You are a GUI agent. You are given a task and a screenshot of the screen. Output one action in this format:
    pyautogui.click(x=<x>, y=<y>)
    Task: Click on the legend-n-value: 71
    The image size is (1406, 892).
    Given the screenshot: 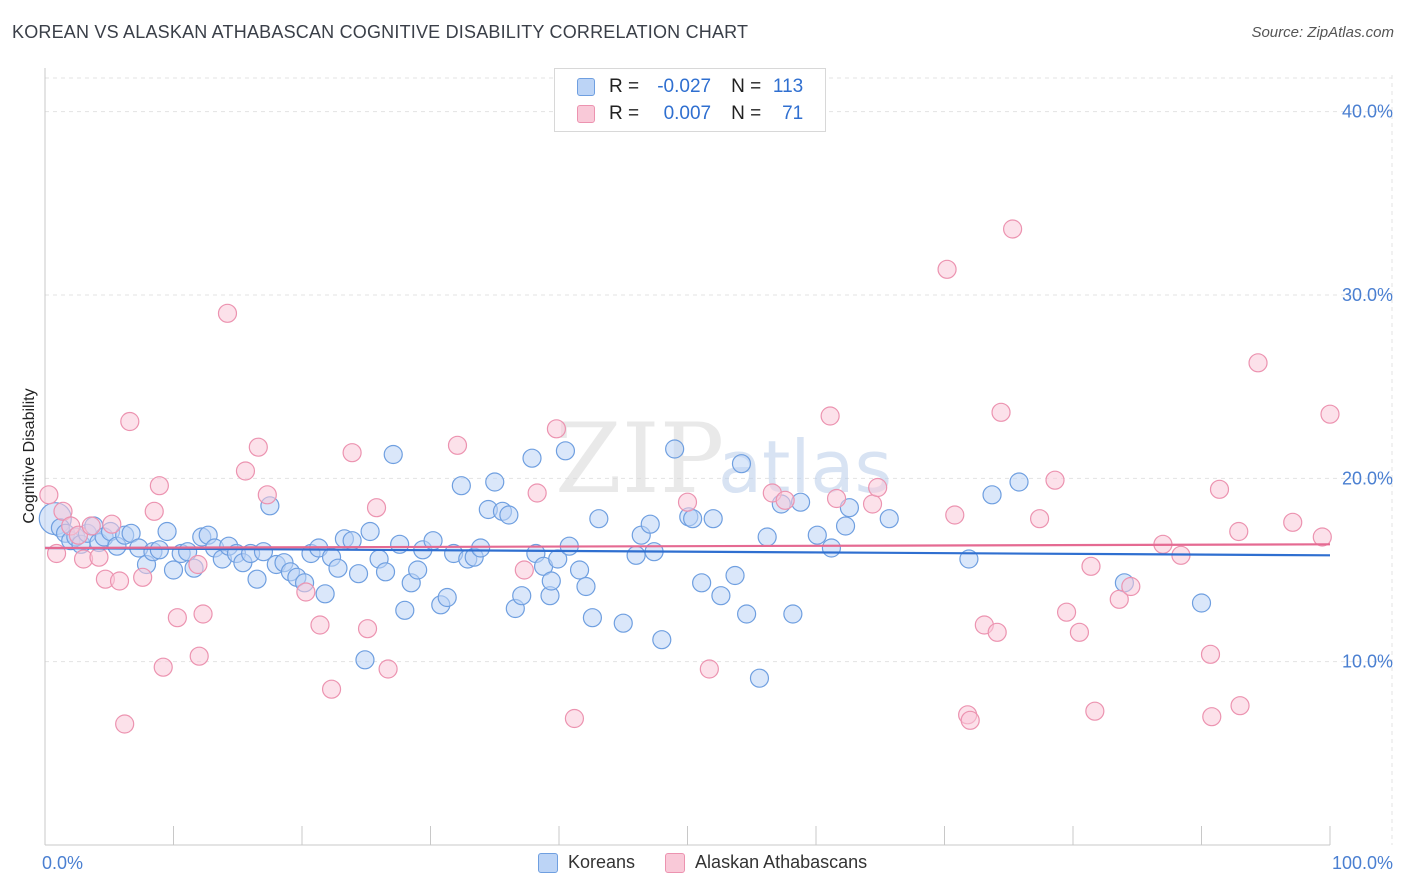 What is the action you would take?
    pyautogui.click(x=793, y=113)
    